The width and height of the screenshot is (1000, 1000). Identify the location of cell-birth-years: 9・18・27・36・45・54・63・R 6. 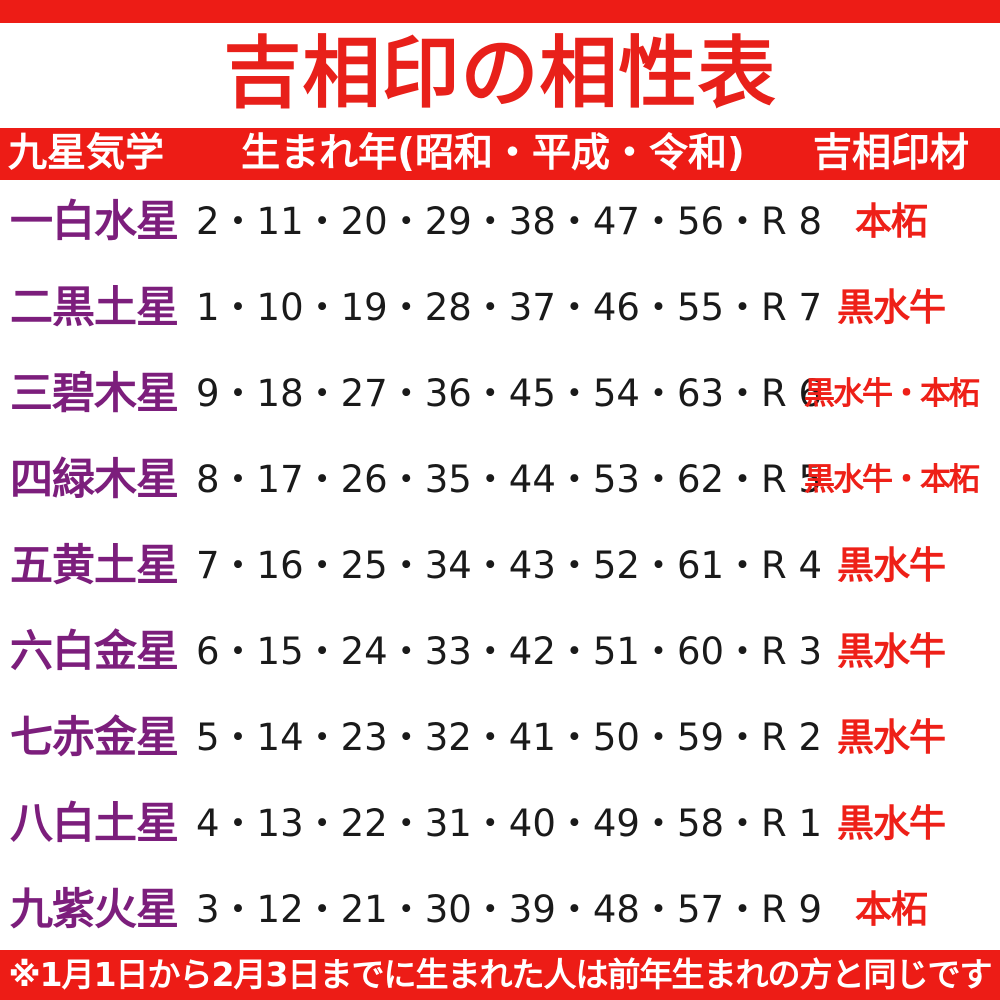
(509, 393).